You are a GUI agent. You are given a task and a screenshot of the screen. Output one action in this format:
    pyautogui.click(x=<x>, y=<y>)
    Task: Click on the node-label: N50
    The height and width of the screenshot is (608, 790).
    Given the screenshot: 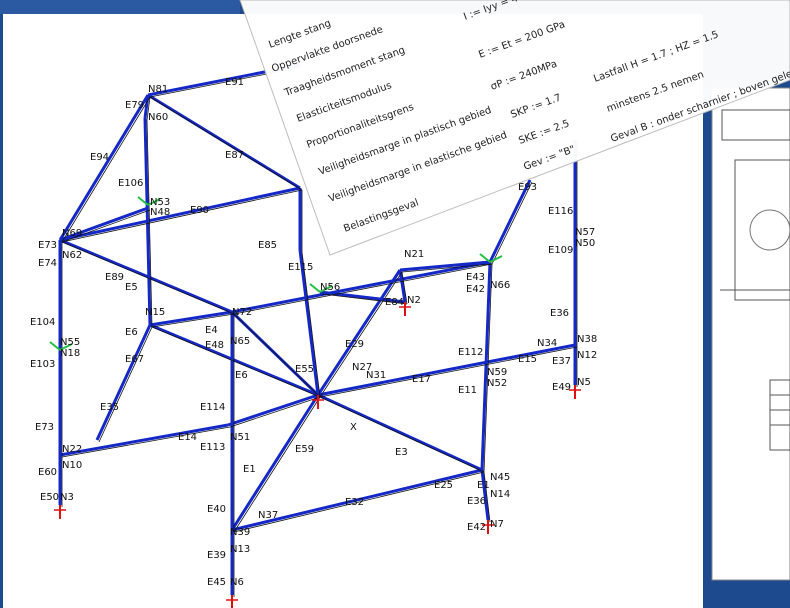 What is the action you would take?
    pyautogui.click(x=585, y=243)
    